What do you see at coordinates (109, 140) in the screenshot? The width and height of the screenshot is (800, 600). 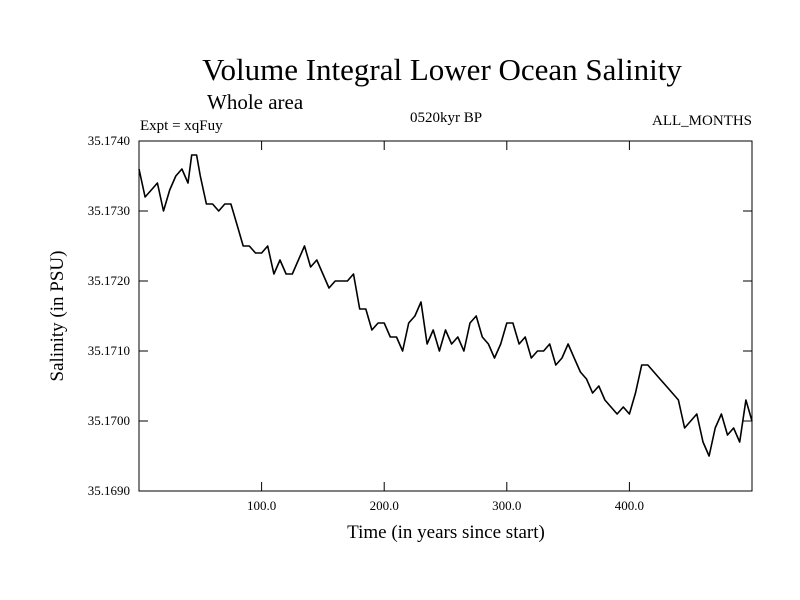 I see `y-tick-label: 35.1740` at bounding box center [109, 140].